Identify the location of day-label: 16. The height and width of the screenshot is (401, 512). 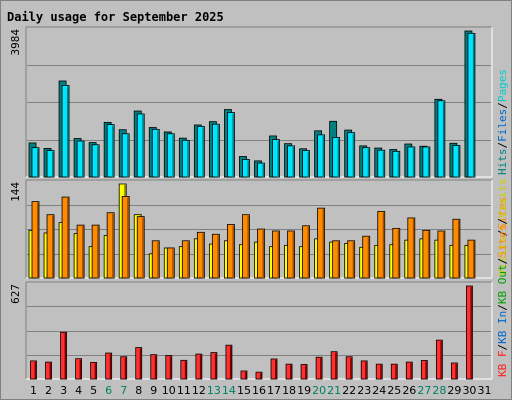
(259, 390).